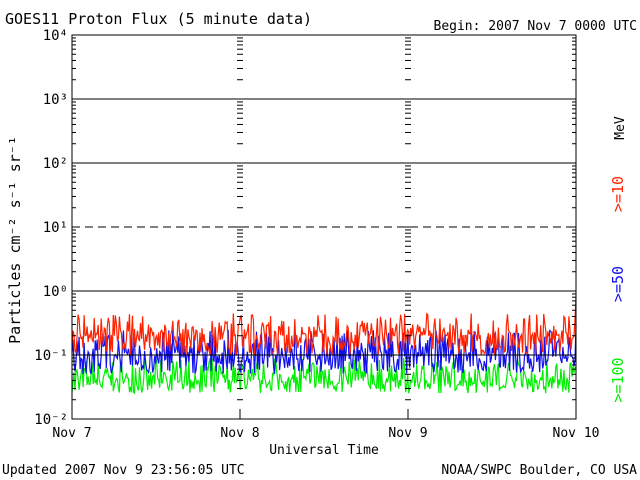  What do you see at coordinates (620, 128) in the screenshot?
I see `legend-unit-label: MeV` at bounding box center [620, 128].